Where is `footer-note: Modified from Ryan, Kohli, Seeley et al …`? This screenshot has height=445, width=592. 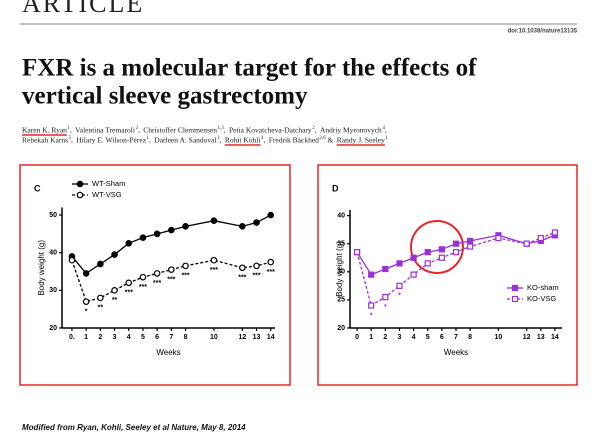 footer-note: Modified from Ryan, Kohli, Seeley et al … is located at coordinates (134, 427).